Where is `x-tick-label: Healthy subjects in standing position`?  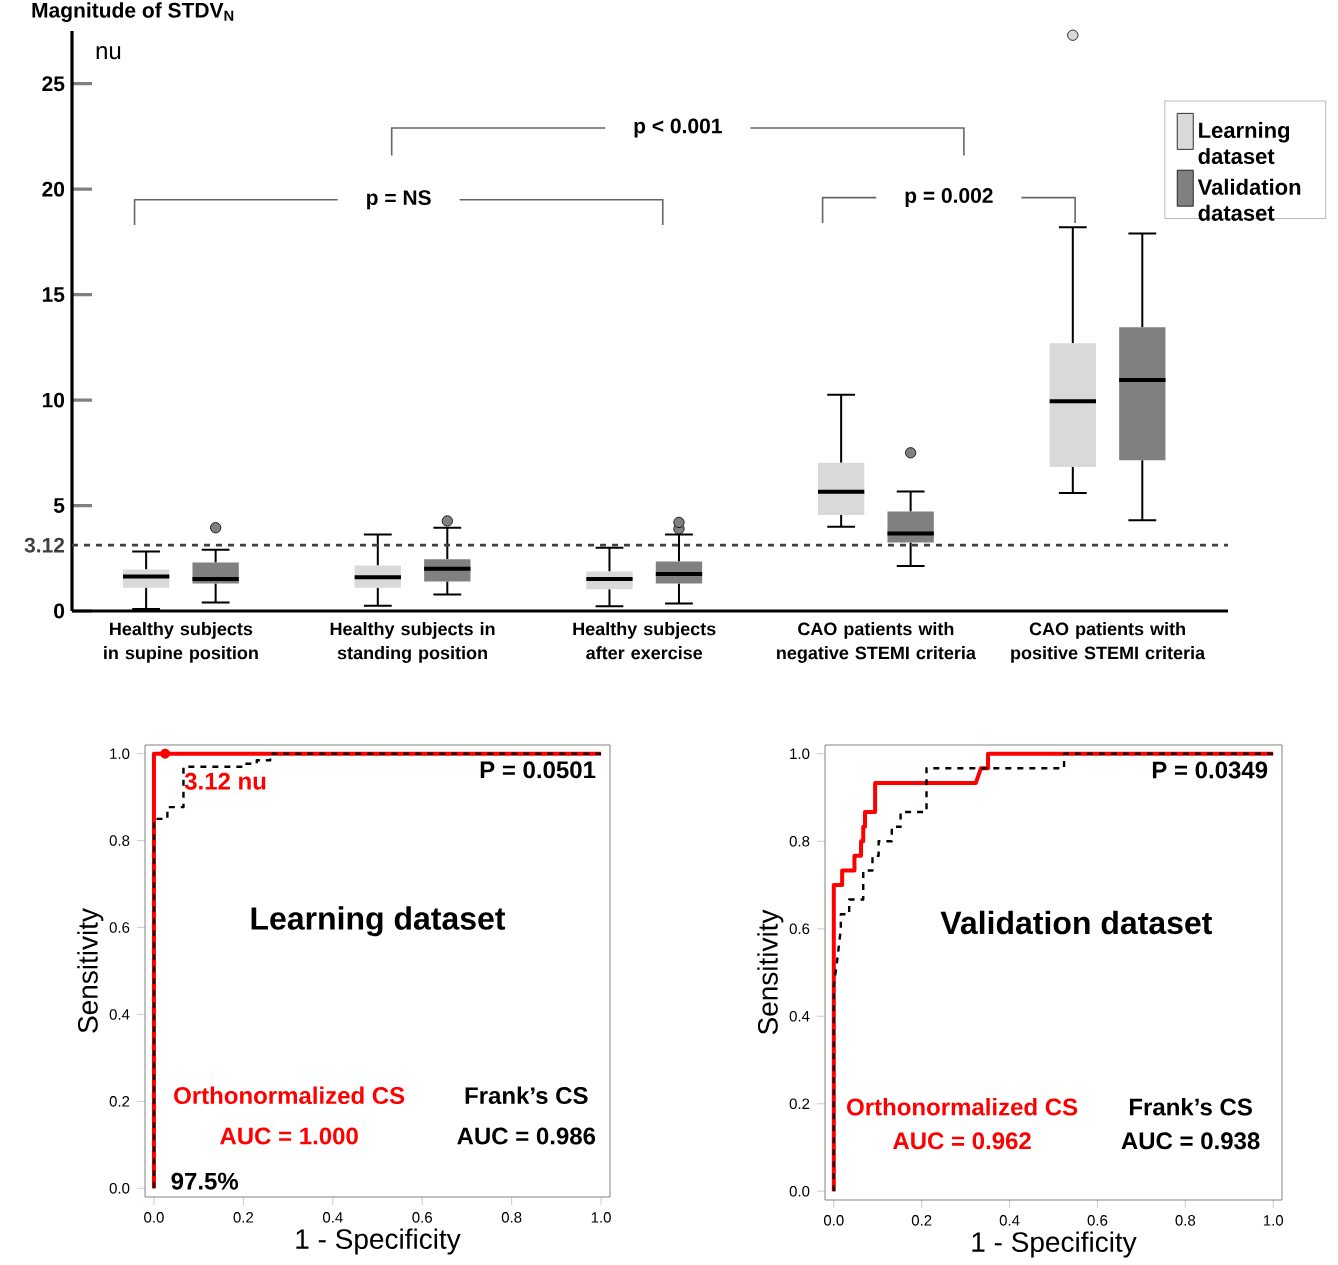 x-tick-label: Healthy subjects in standing position is located at coordinates (412, 642).